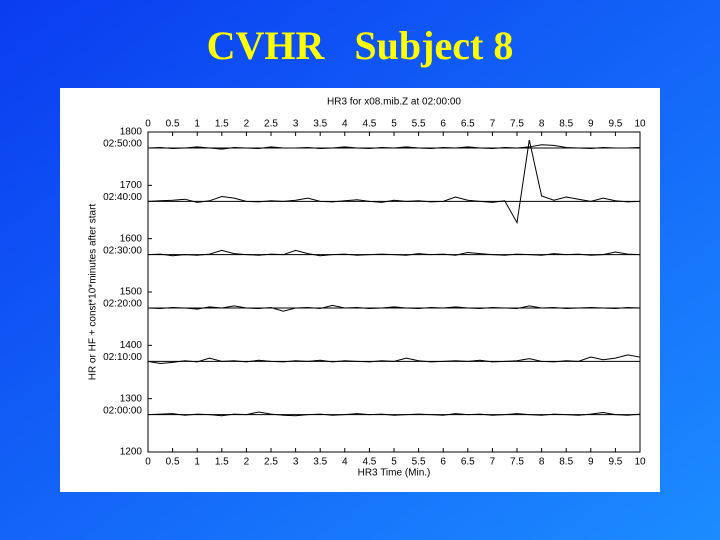 This screenshot has height=540, width=720. What do you see at coordinates (468, 462) in the screenshot?
I see `x-tick-label: 6.5` at bounding box center [468, 462].